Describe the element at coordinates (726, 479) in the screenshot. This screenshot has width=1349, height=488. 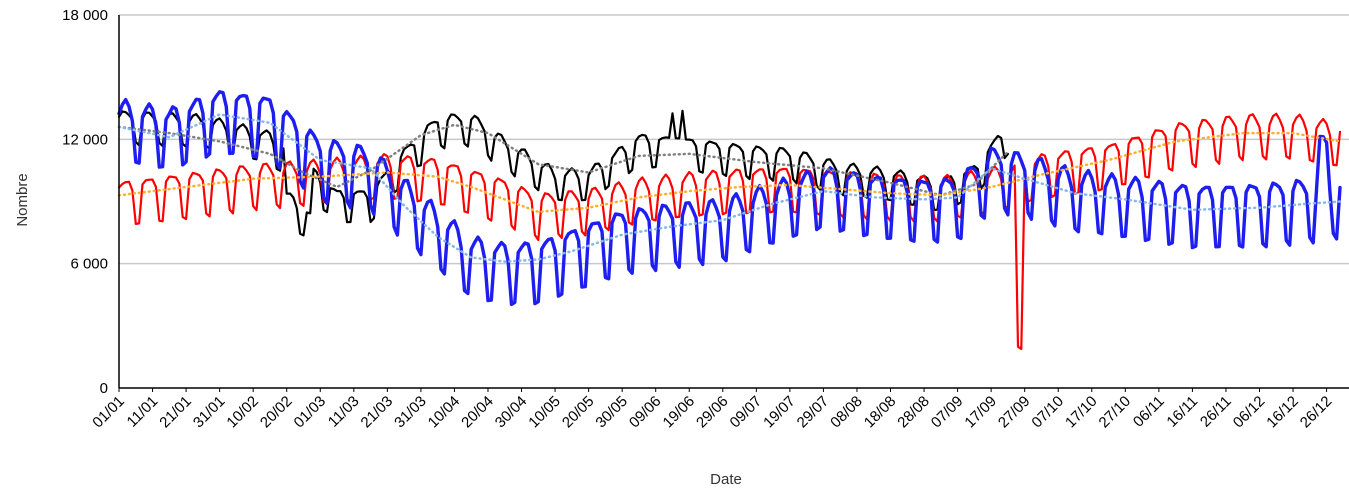
I see `x-axis-title: Date` at that location.